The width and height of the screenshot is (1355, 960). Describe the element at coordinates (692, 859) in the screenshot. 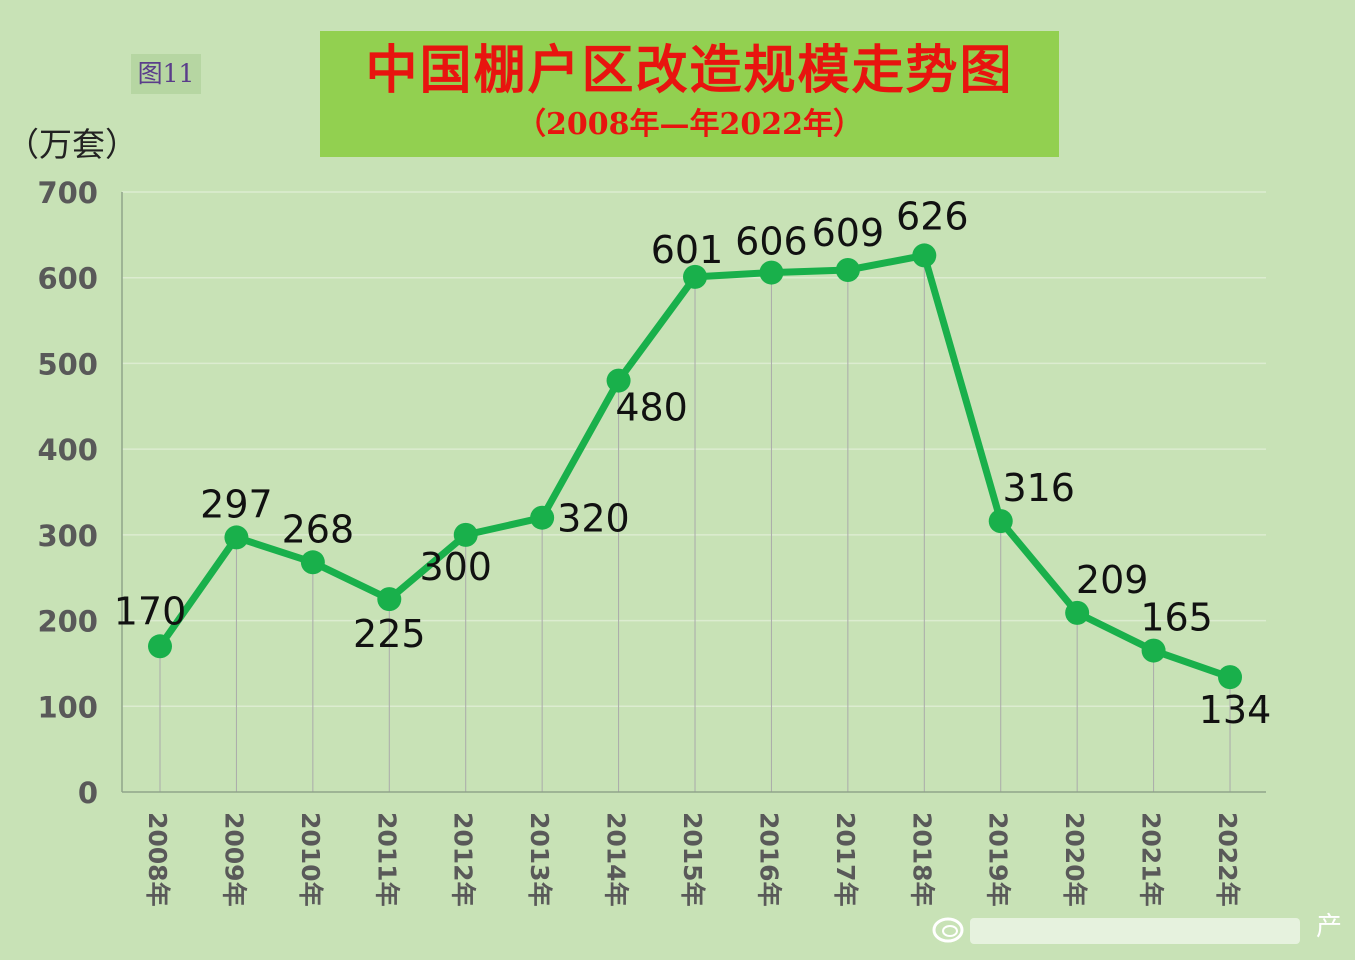

I see `x-tick-label: 2015年` at that location.